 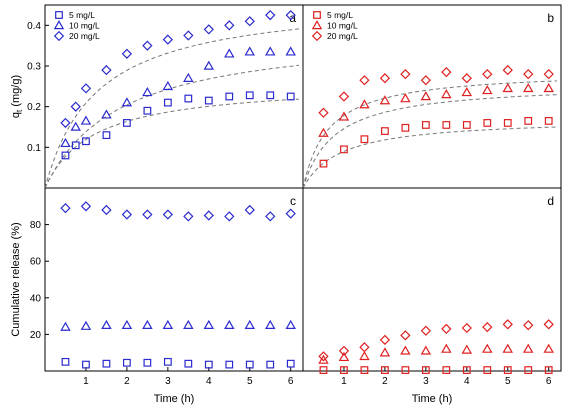 I want to click on y-tick-label: 0.4, so click(x=34, y=26).